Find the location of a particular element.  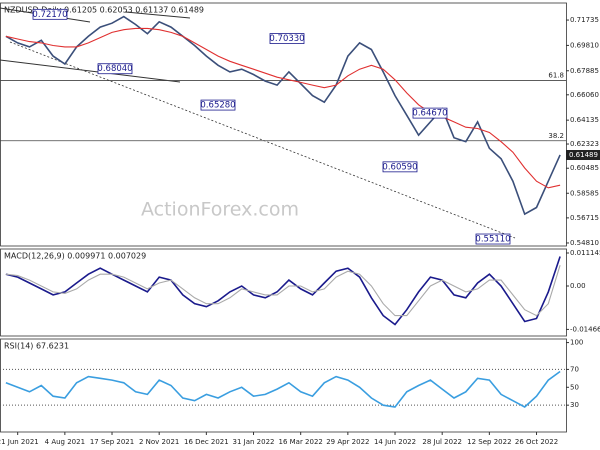

price-label: 0.65280 is located at coordinates (217, 106).